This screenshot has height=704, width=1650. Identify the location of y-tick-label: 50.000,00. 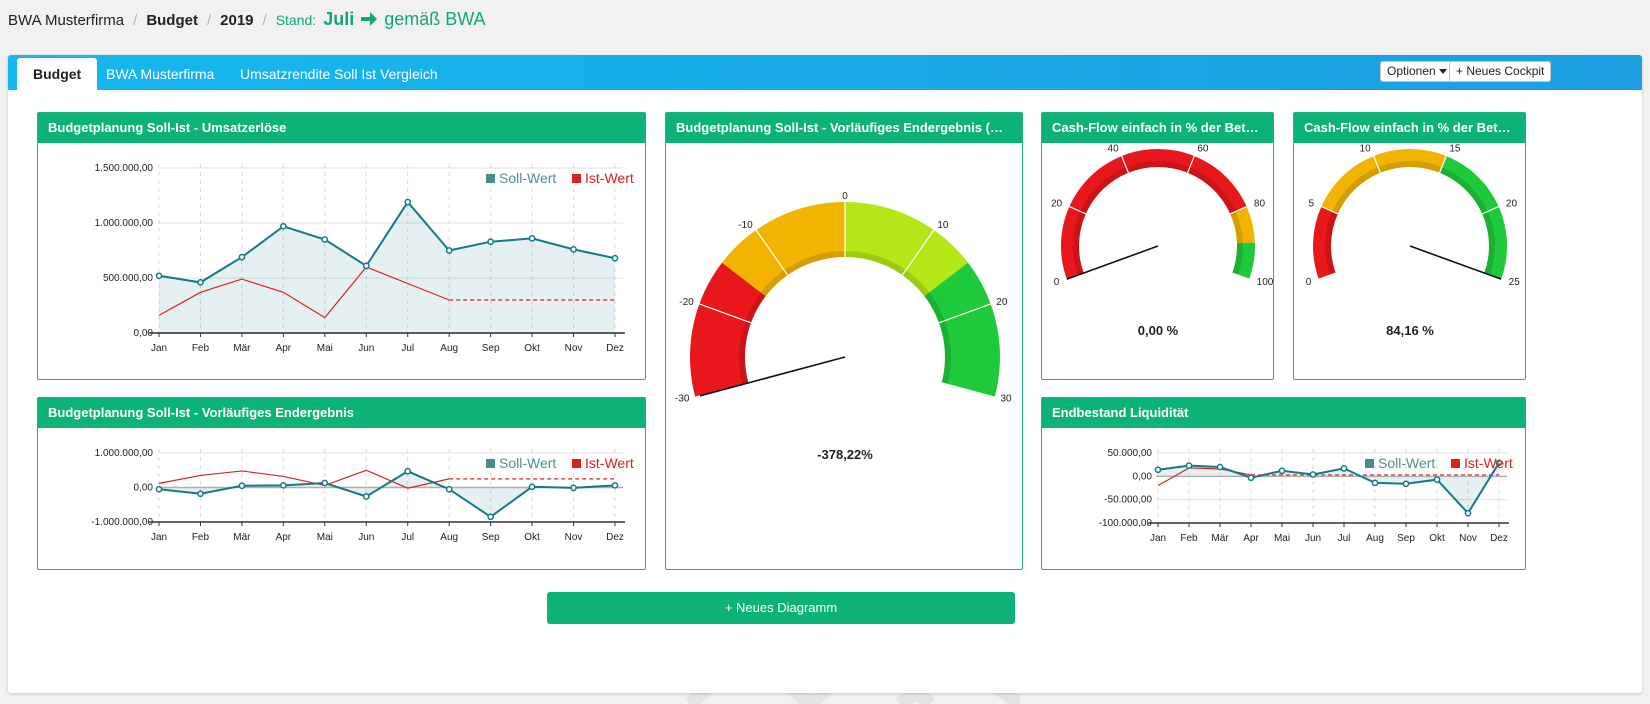
(1130, 453).